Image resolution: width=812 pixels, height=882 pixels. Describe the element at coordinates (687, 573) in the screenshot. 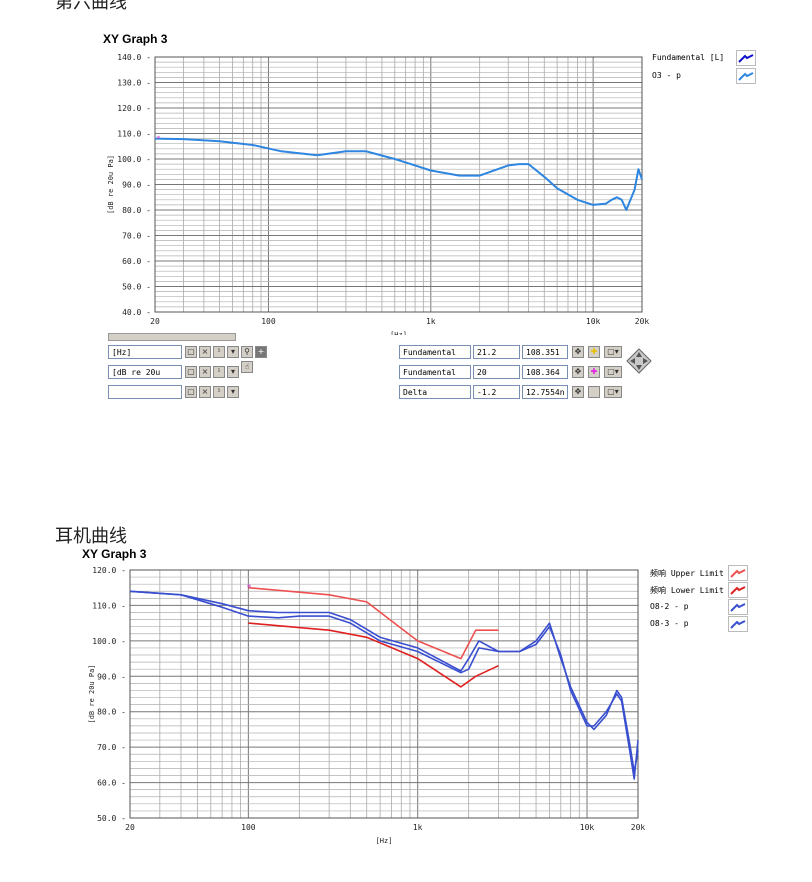

I see `legend-label: 频响 Upper Limit` at that location.